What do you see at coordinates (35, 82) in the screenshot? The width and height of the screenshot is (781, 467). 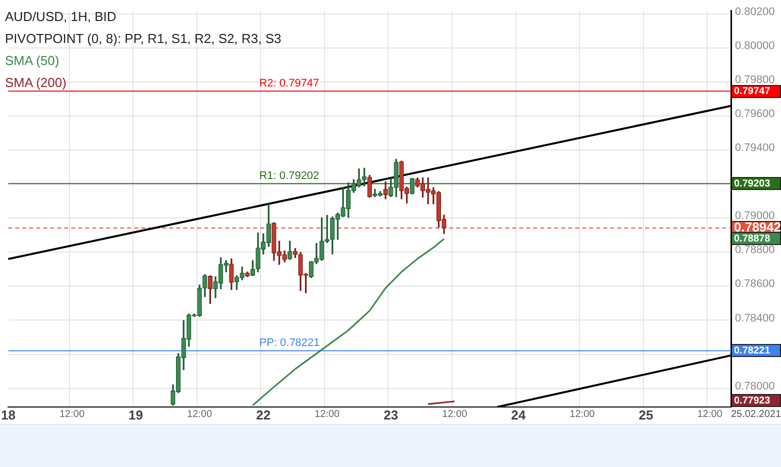 I see `text: SMA (200)` at bounding box center [35, 82].